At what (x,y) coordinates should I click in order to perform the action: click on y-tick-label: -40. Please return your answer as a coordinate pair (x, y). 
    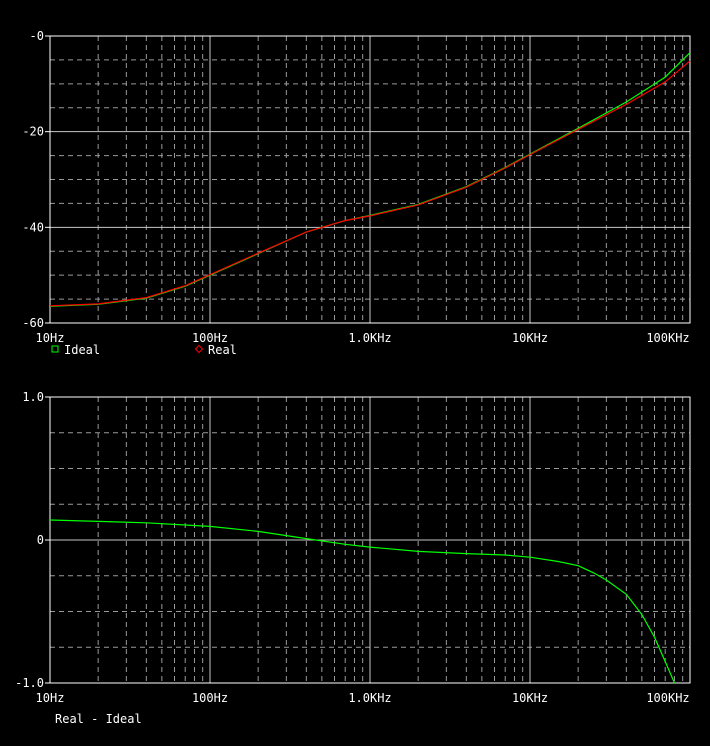
    Looking at the image, I should click on (33, 227).